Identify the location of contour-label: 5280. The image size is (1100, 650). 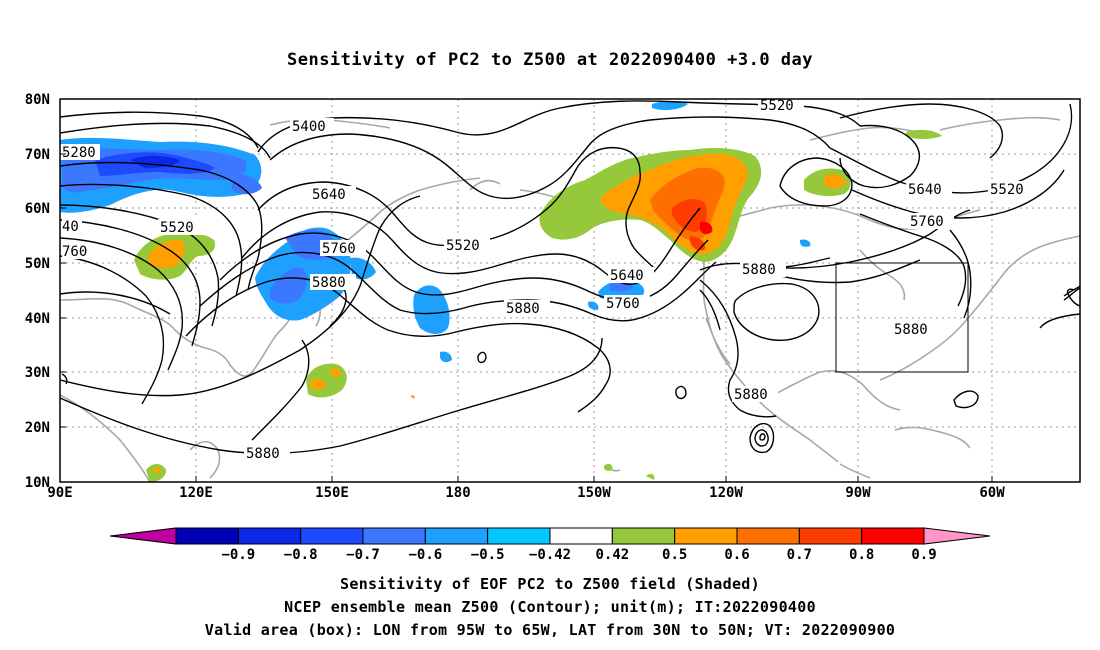
(79, 153).